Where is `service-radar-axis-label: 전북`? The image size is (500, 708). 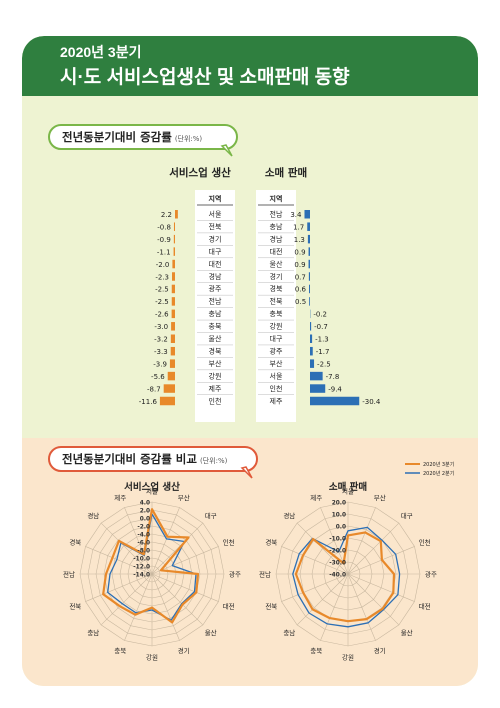
service-radar-axis-label: 전북 is located at coordinates (75, 605).